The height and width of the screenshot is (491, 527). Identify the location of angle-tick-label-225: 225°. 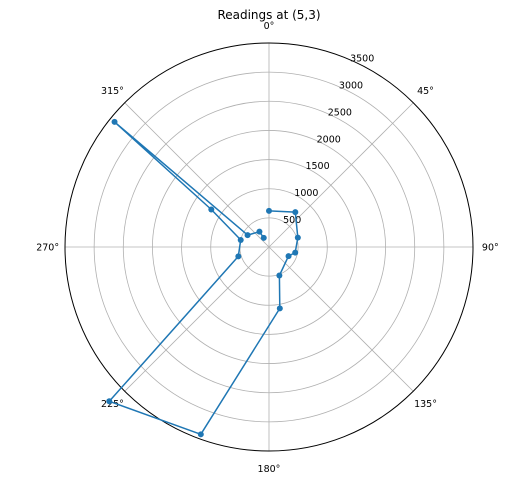
(112, 404).